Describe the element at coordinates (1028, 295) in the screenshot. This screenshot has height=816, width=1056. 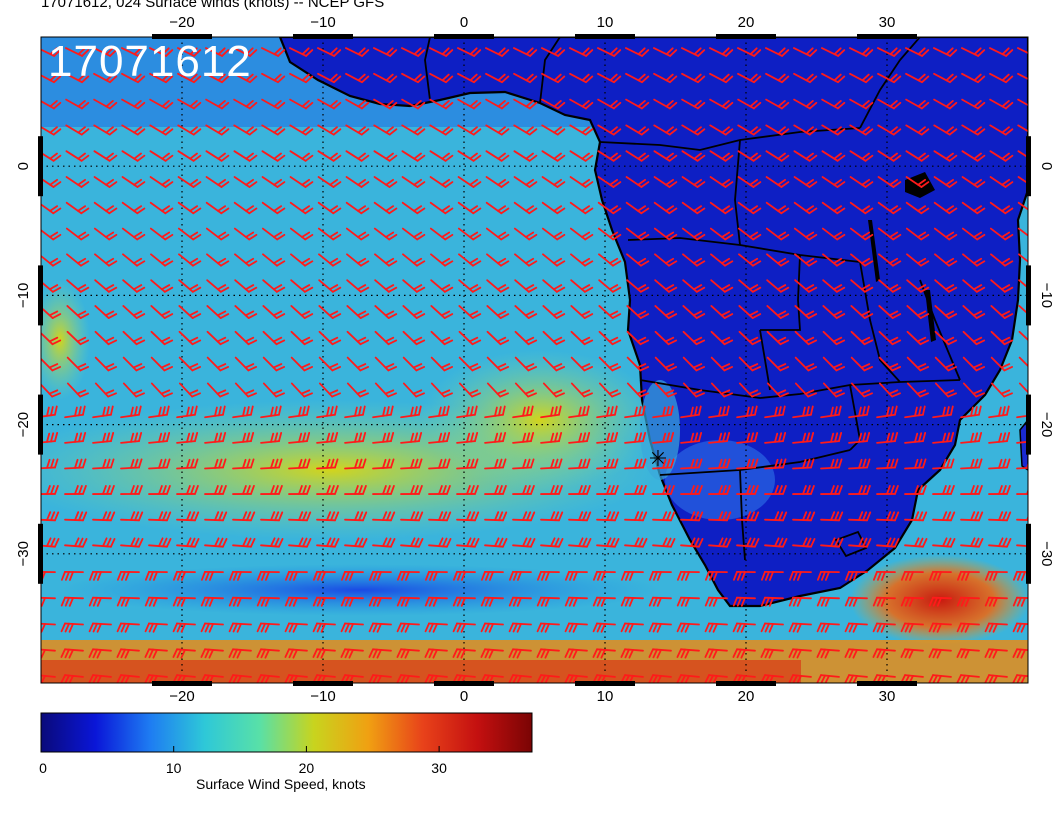
I see `right-tick-bar` at that location.